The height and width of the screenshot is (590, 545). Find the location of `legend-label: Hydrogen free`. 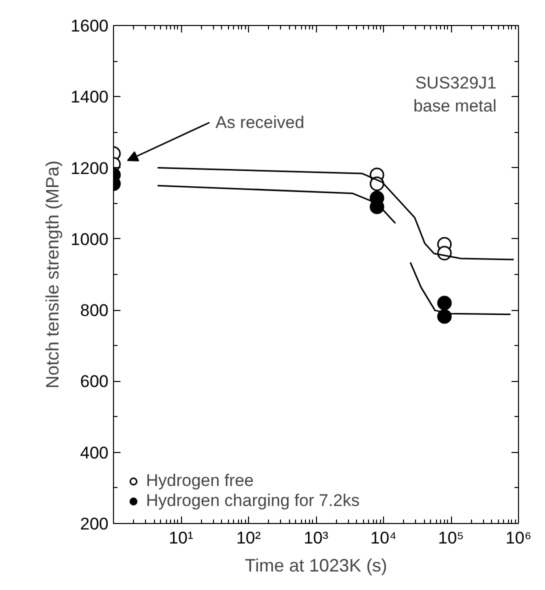

legend-label: Hydrogen free is located at coordinates (200, 481).